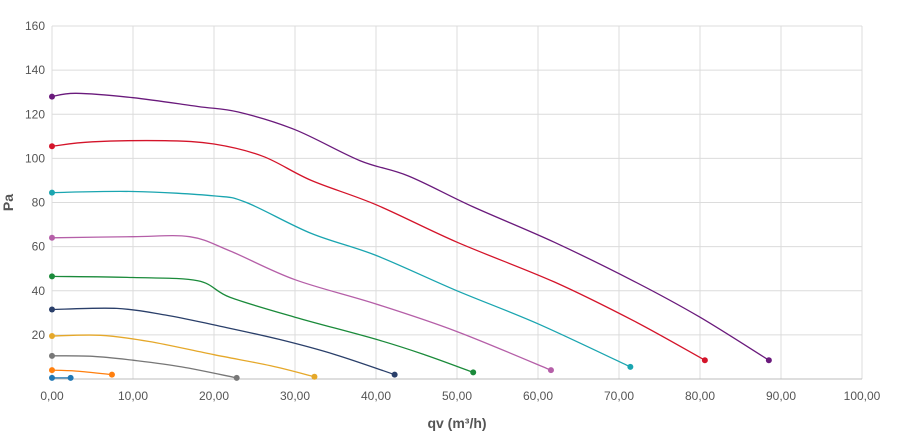 Image resolution: width=897 pixels, height=434 pixels. Describe the element at coordinates (35, 70) in the screenshot. I see `y-tick-label: 140` at that location.